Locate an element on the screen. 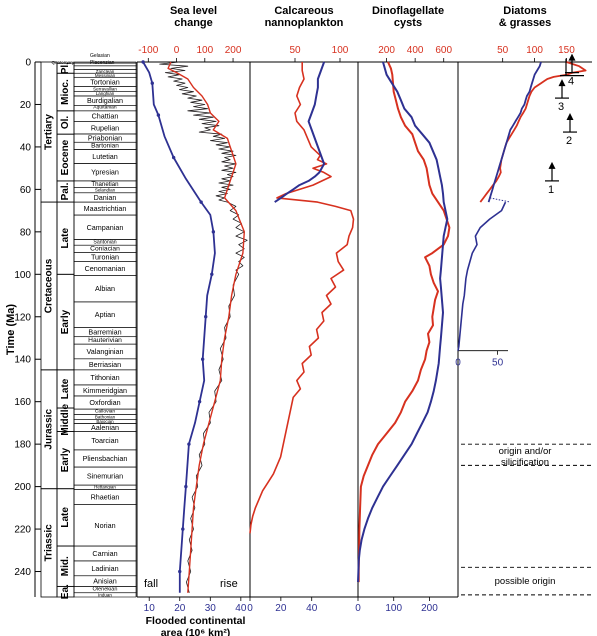 The image size is (597, 636). dino-bottom-tick-label: 100 is located at coordinates (393, 608).